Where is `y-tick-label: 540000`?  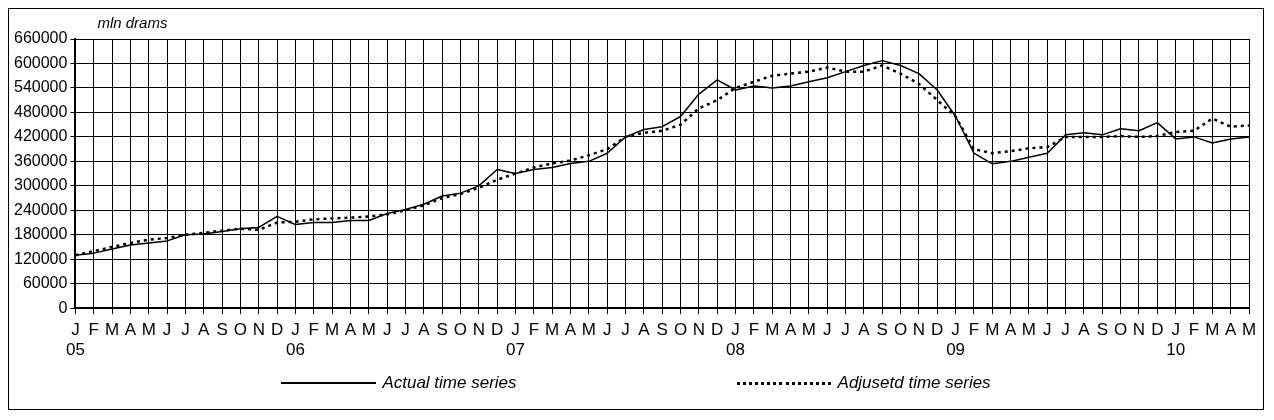 y-tick-label: 540000 is located at coordinates (41, 87).